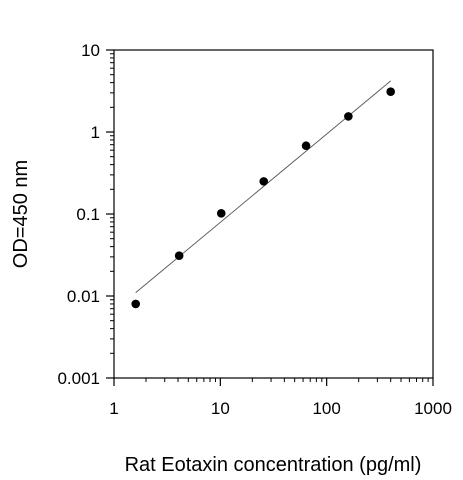 The image size is (463, 480). Describe the element at coordinates (280, 398) in the screenshot. I see `x-axis-ticks: 1 10 100 1000` at that location.